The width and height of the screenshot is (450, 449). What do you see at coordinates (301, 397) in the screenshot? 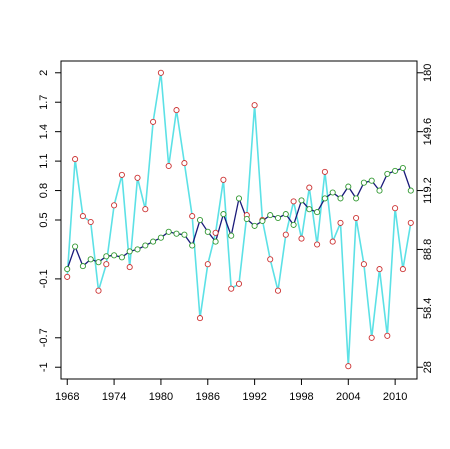
I see `x-tick-label: 1998` at bounding box center [301, 397].